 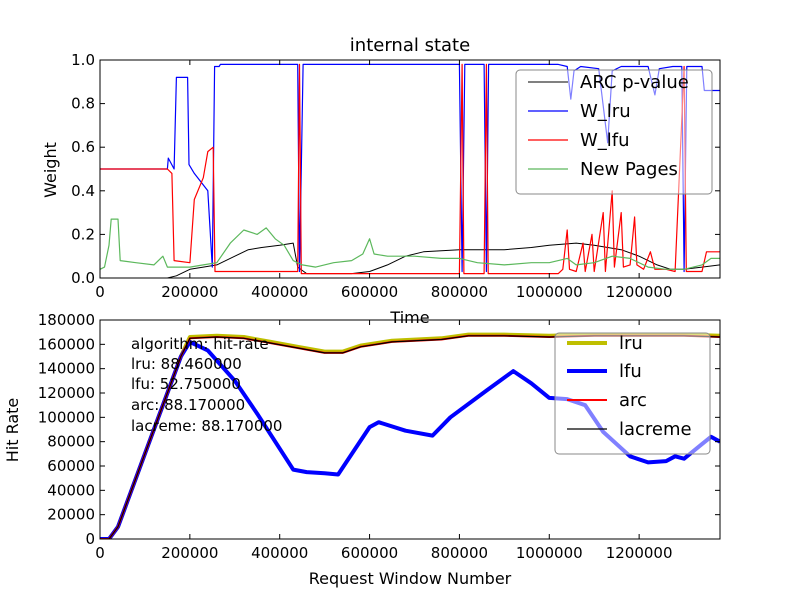 I want to click on annotation-line: lacreme: 88.170000, so click(x=206, y=426).